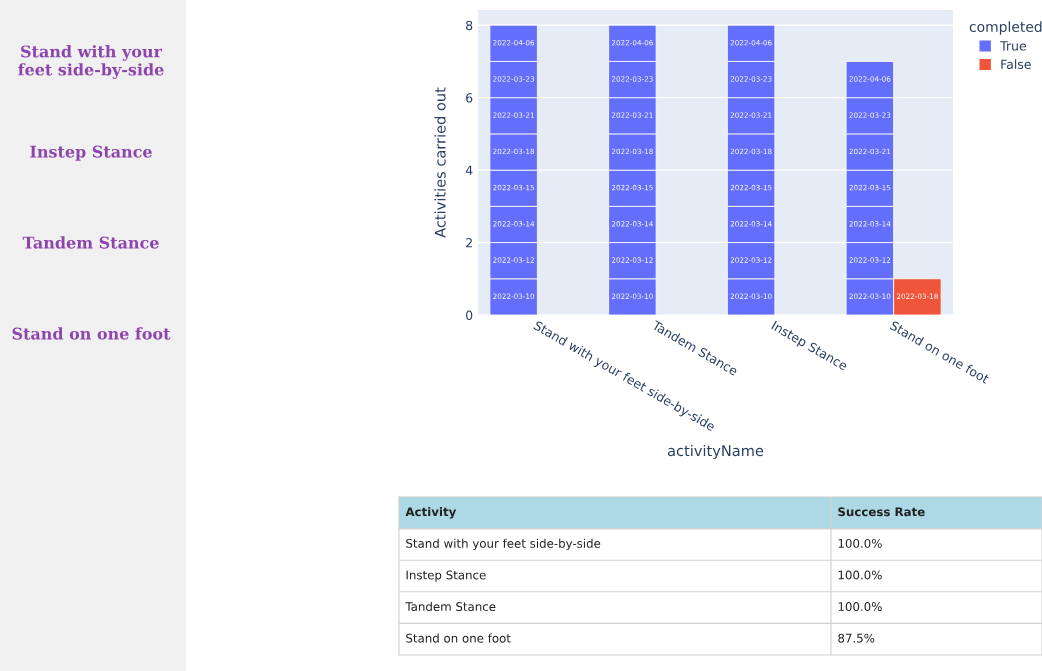 The height and width of the screenshot is (671, 1042). What do you see at coordinates (431, 513) in the screenshot?
I see `text: Activity` at bounding box center [431, 513].